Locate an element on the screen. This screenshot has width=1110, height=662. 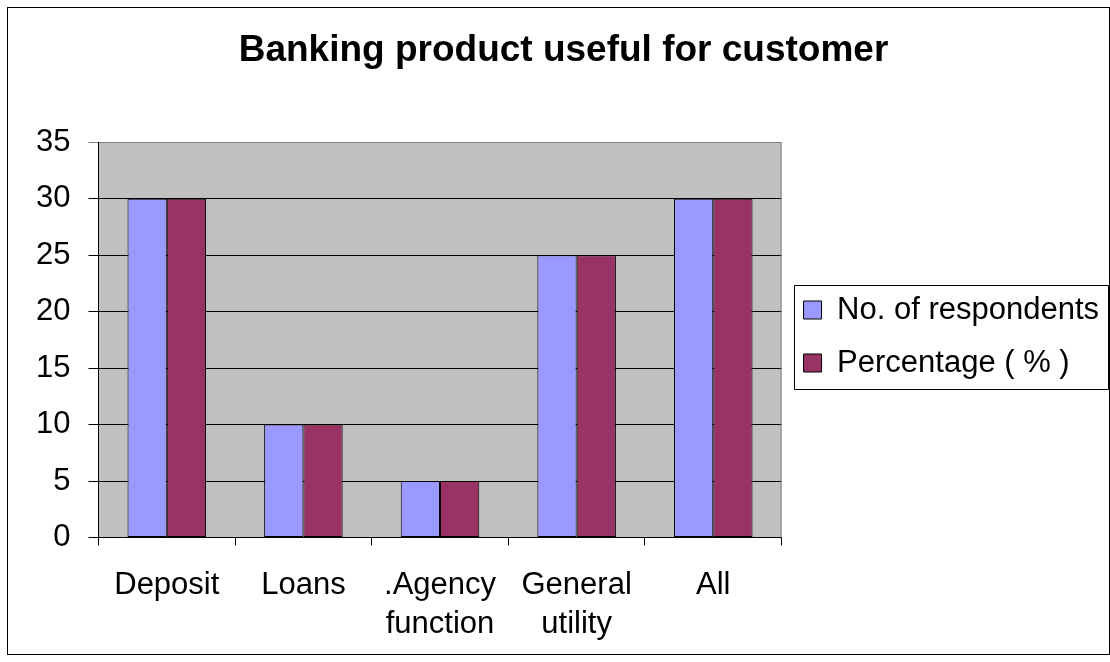
x-tick-label: Deposit is located at coordinates (167, 584).